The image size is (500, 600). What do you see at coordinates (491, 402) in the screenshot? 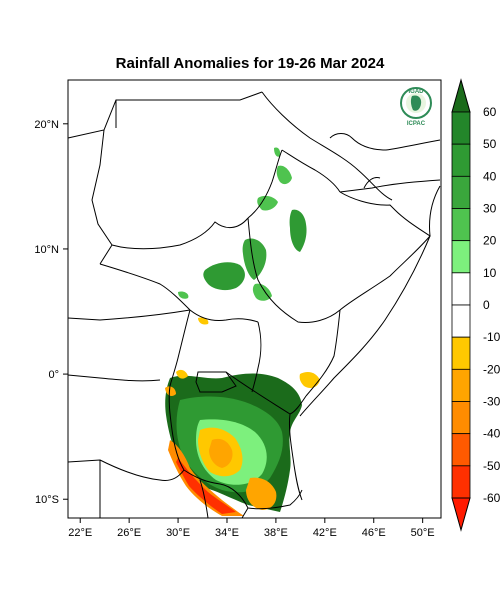
I see `colorbar-label: -30` at bounding box center [491, 402].